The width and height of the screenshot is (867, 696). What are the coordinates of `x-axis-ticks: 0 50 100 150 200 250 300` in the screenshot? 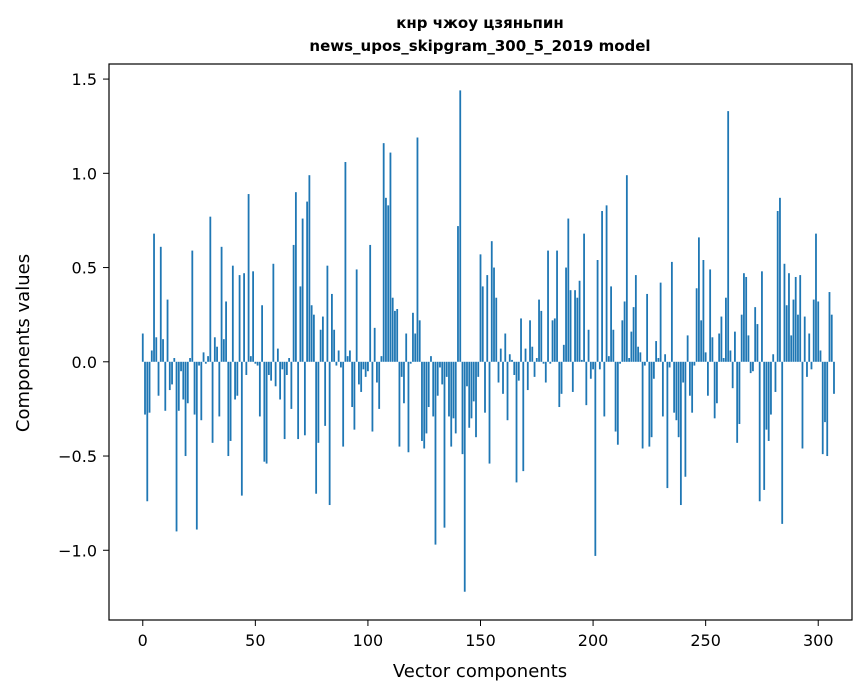 It's located at (486, 635).